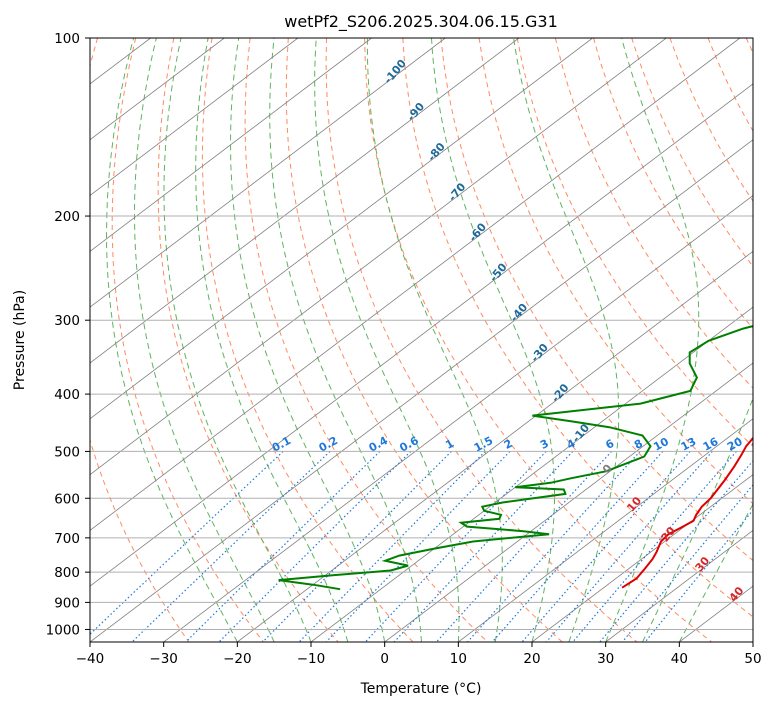  I want to click on y-axis-label: Pressure (hPa), so click(20, 340).